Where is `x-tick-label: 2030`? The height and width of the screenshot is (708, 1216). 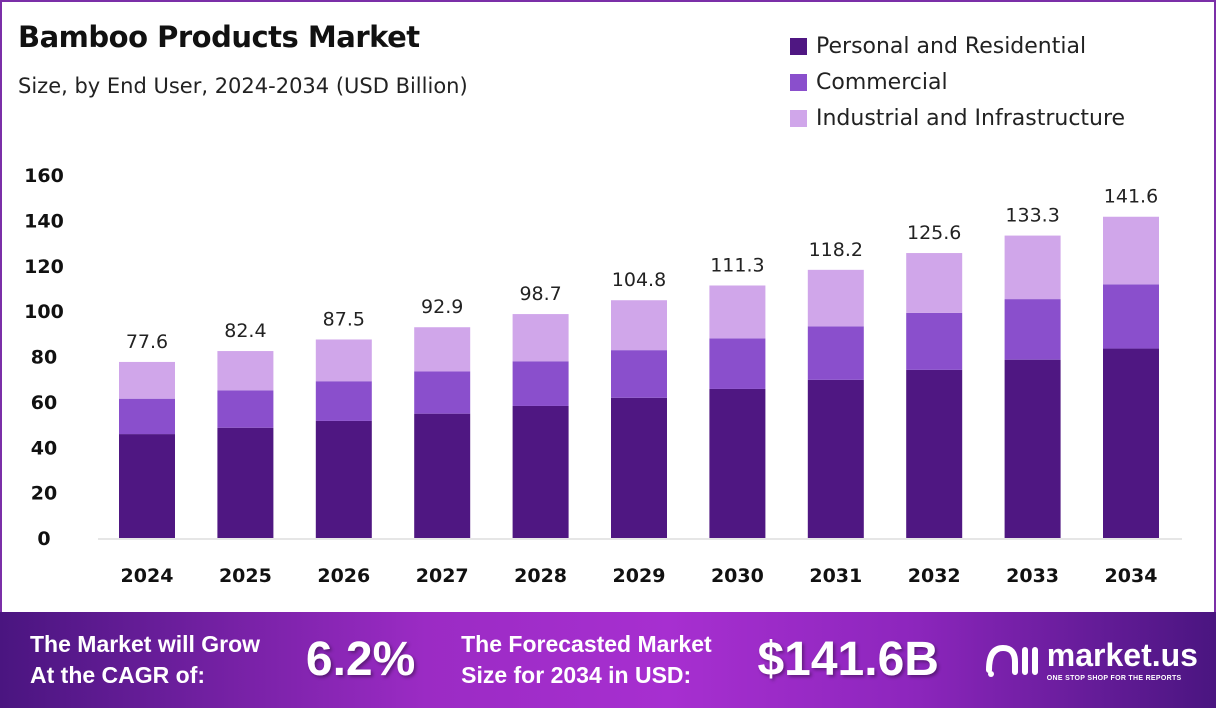
x-tick-label: 2030 is located at coordinates (737, 576).